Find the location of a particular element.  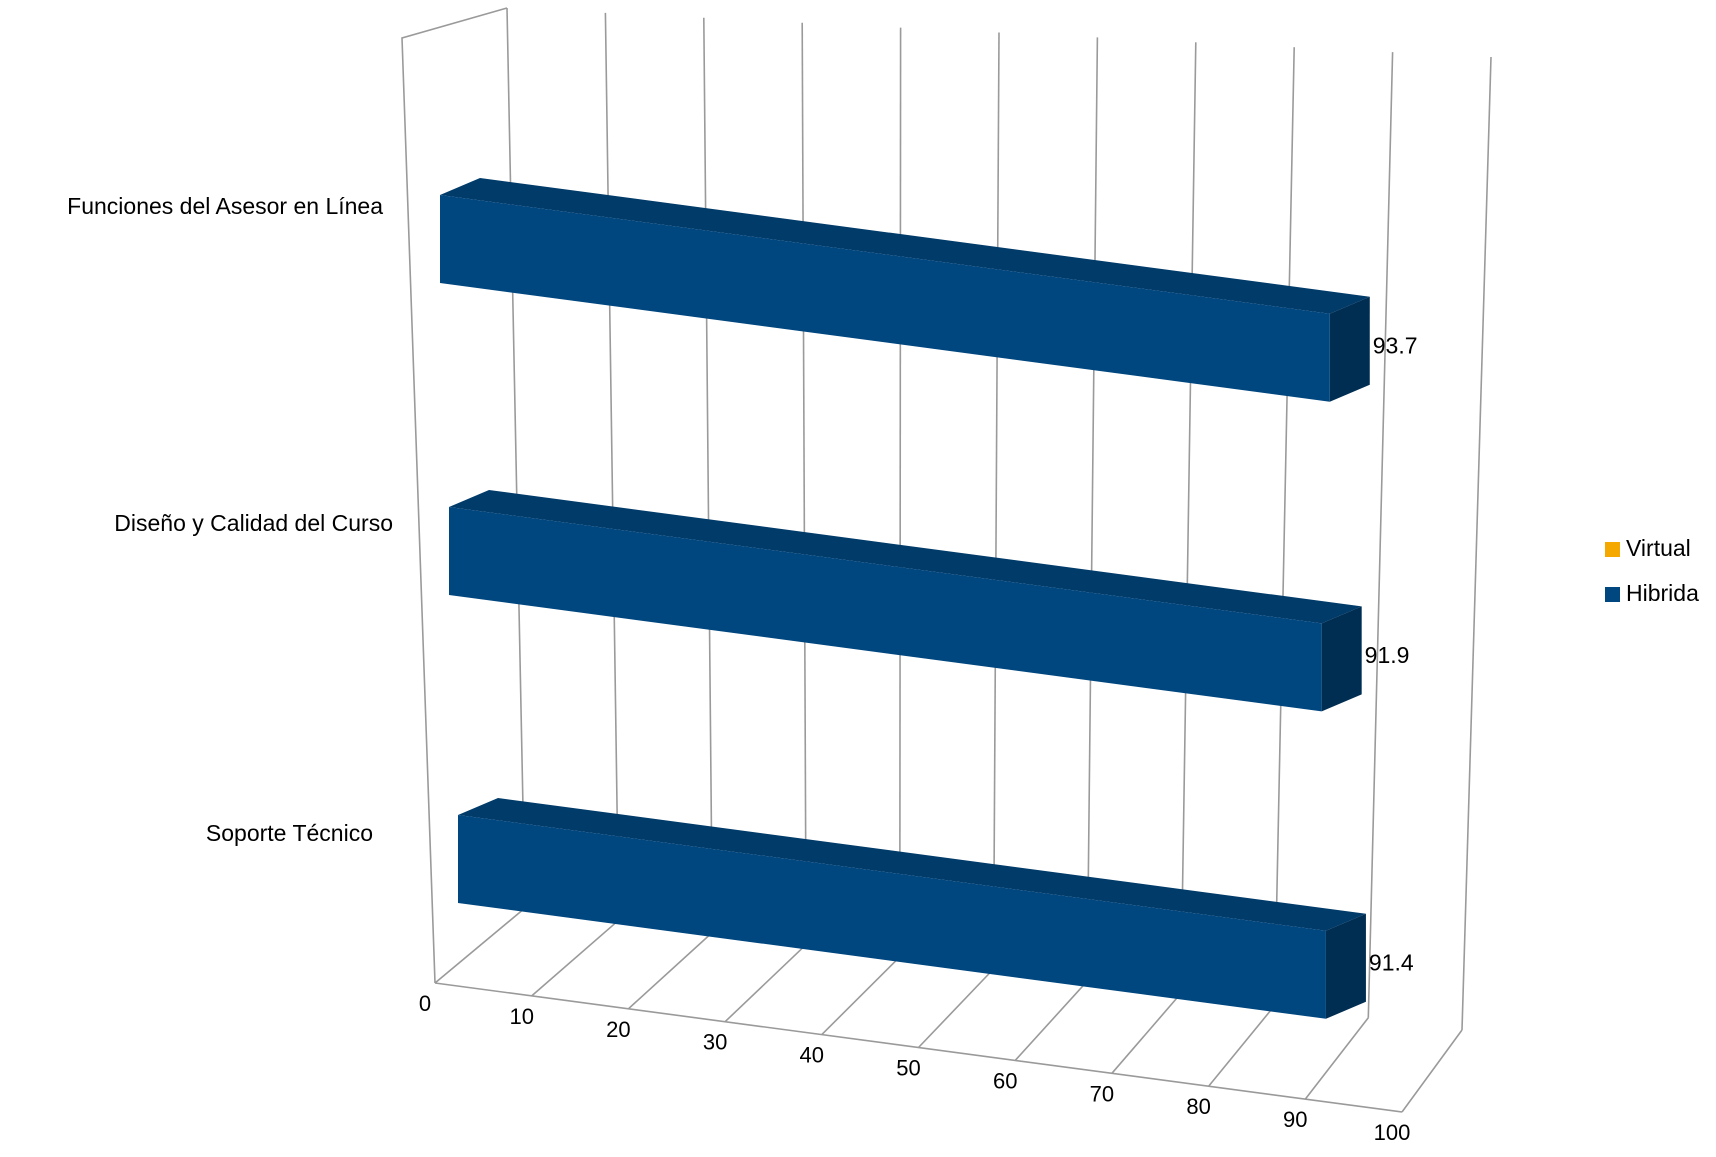

x-tick-label: 100 is located at coordinates (1392, 1132).